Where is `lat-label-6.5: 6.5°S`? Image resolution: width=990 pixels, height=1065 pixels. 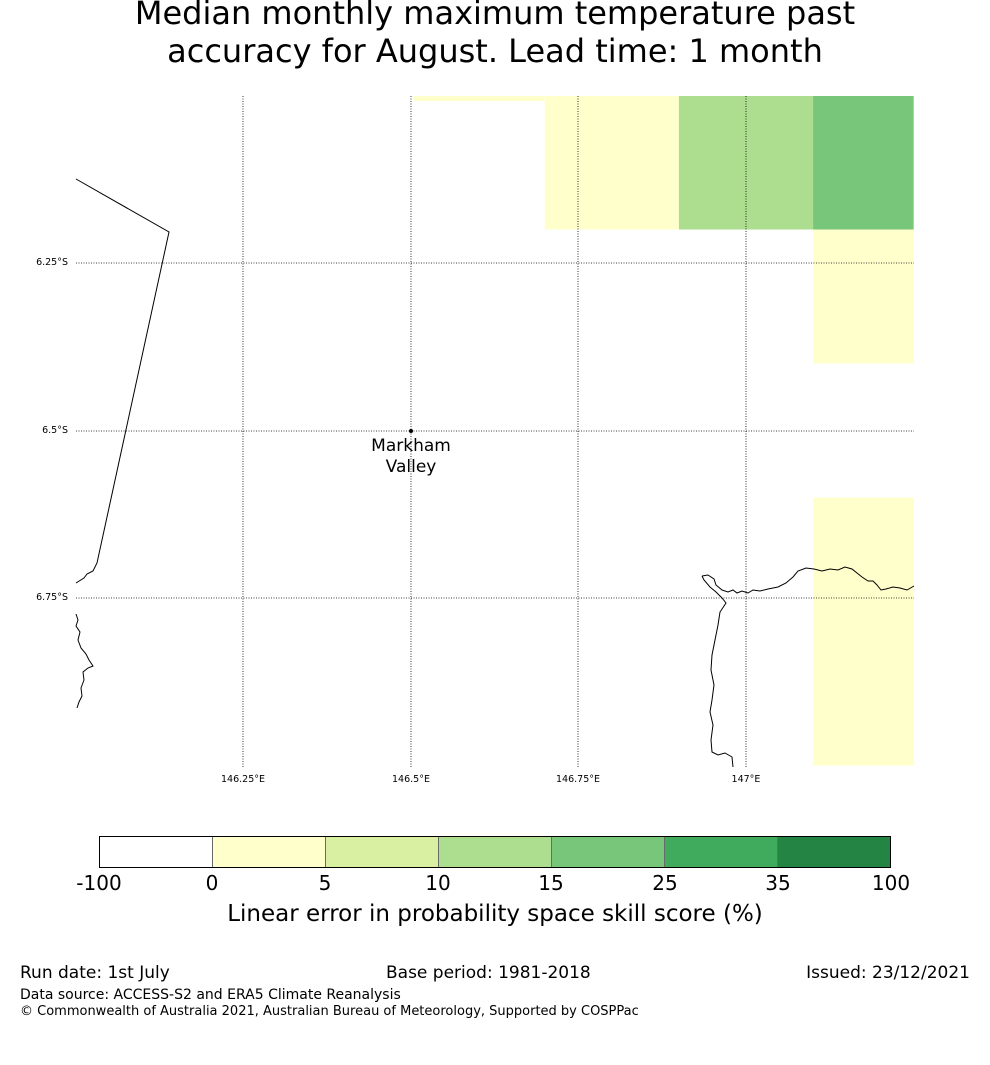 lat-label-6.5: 6.5°S is located at coordinates (55, 430).